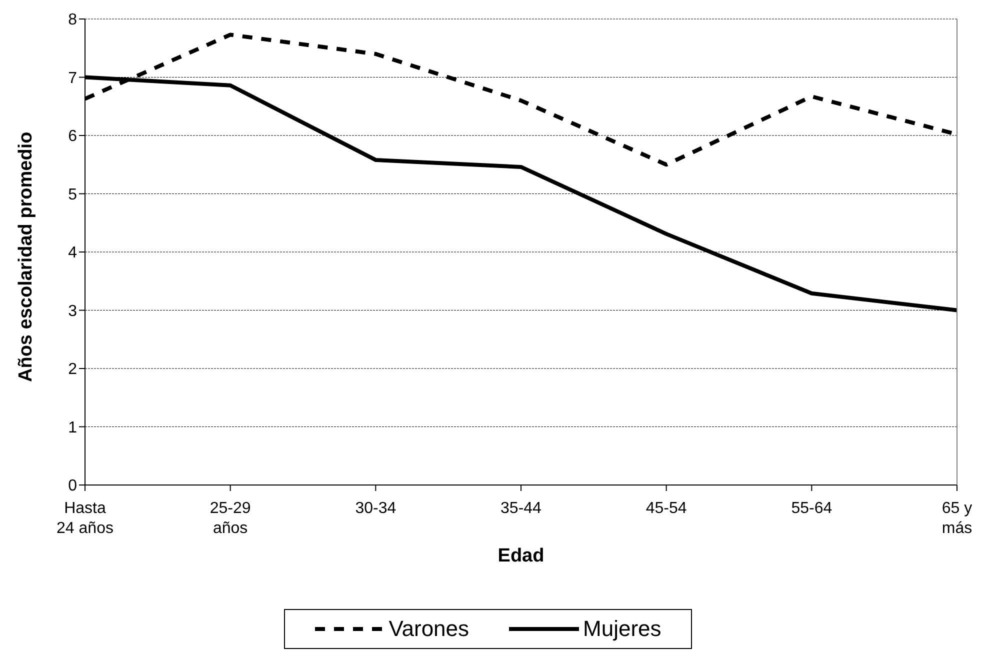 This screenshot has width=988, height=657. I want to click on y-tick-label: 7, so click(73, 78).